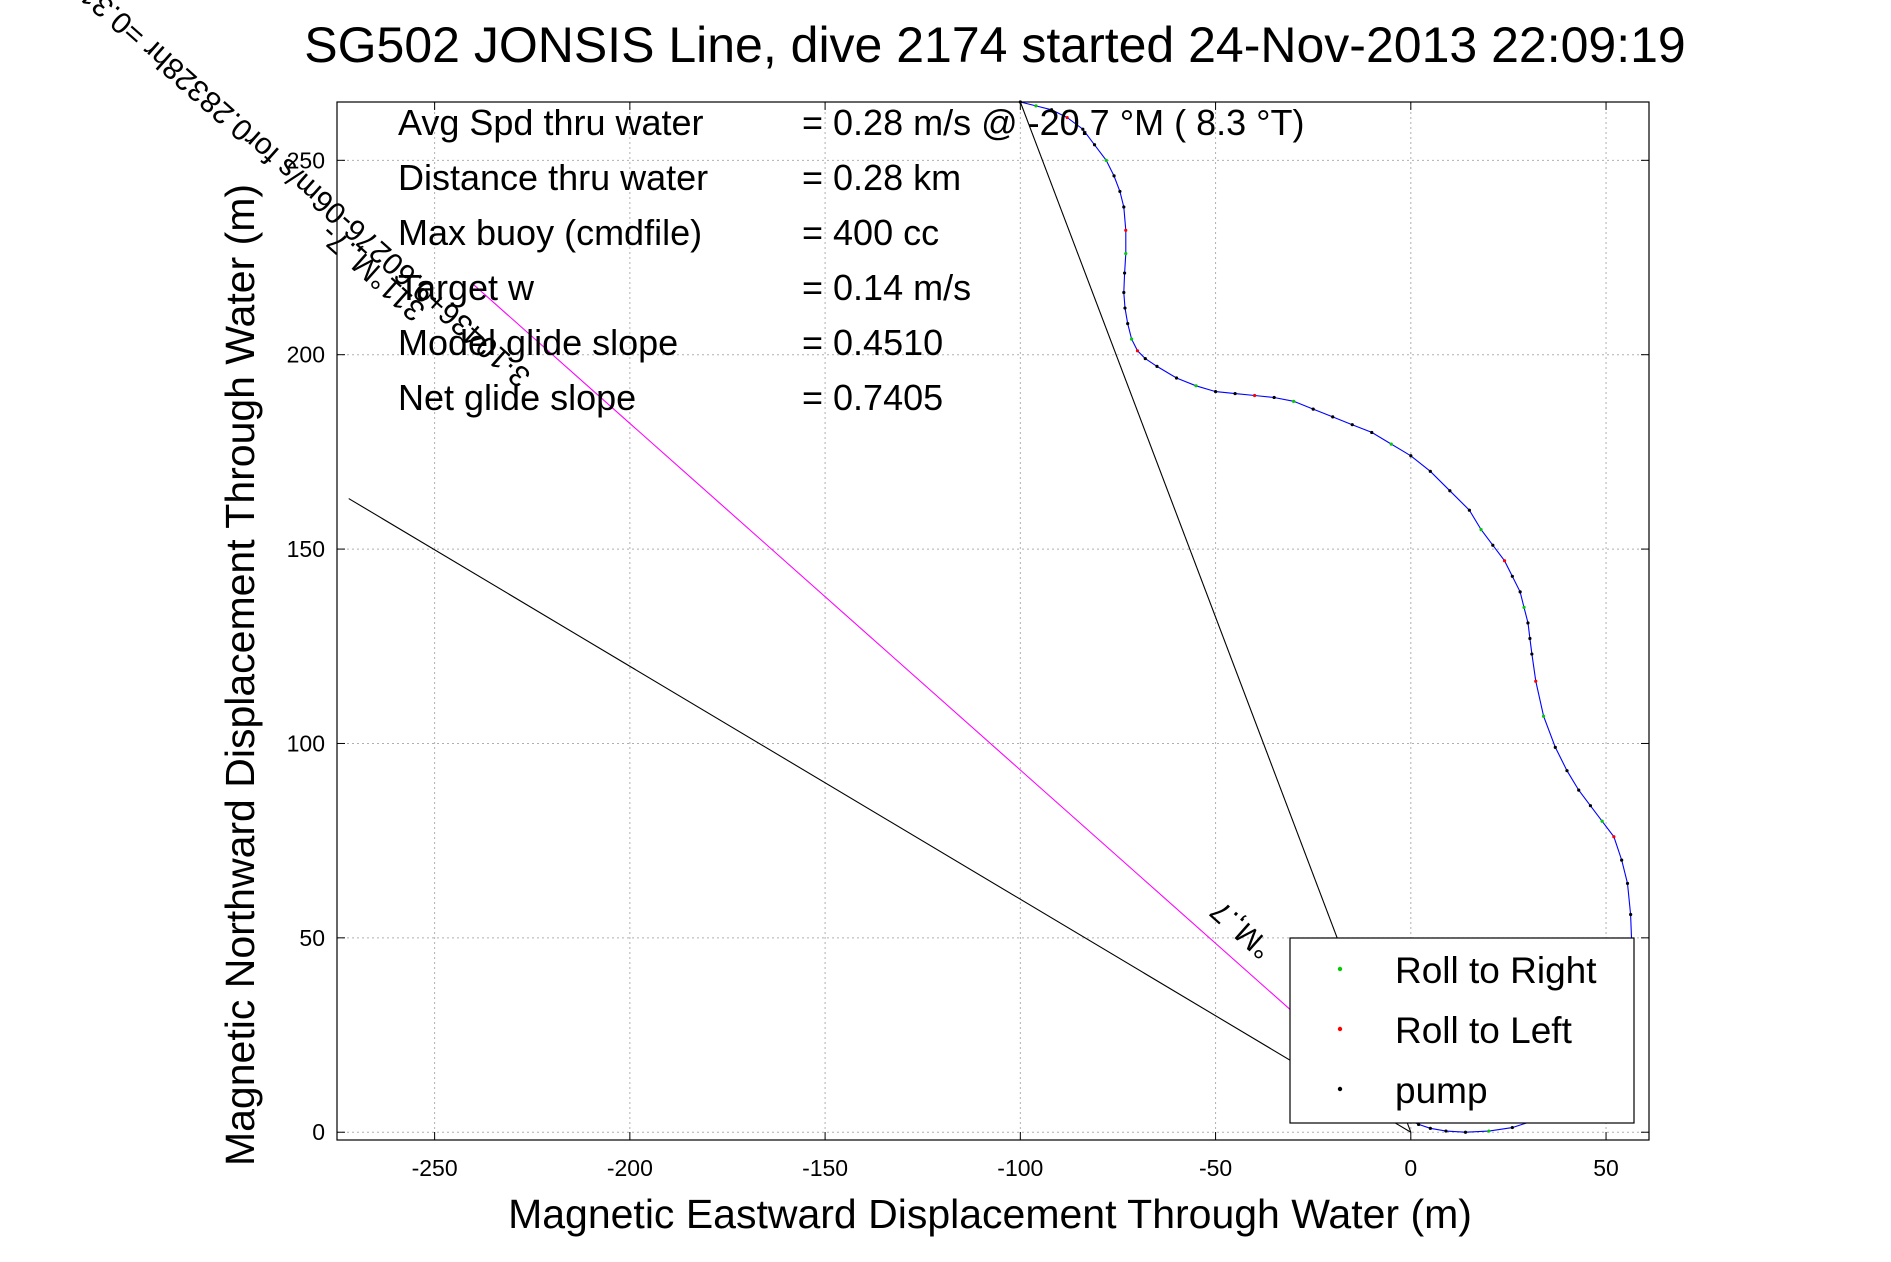  What do you see at coordinates (872, 342) in the screenshot?
I see `stat-value: = 0.4510` at bounding box center [872, 342].